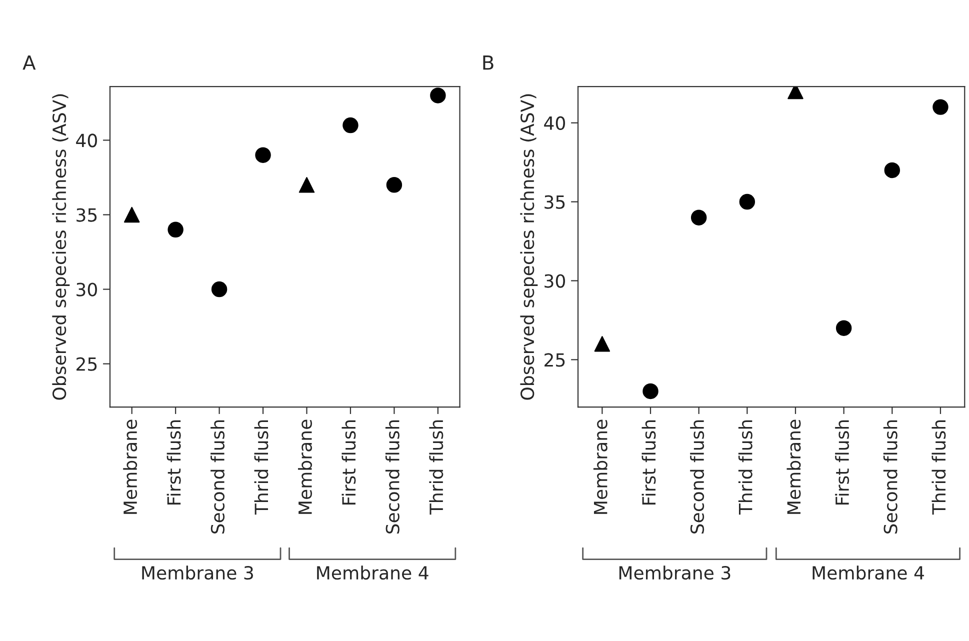 Image resolution: width=969 pixels, height=641 pixels. What do you see at coordinates (29, 62) in the screenshot?
I see `chart-title: A` at bounding box center [29, 62].